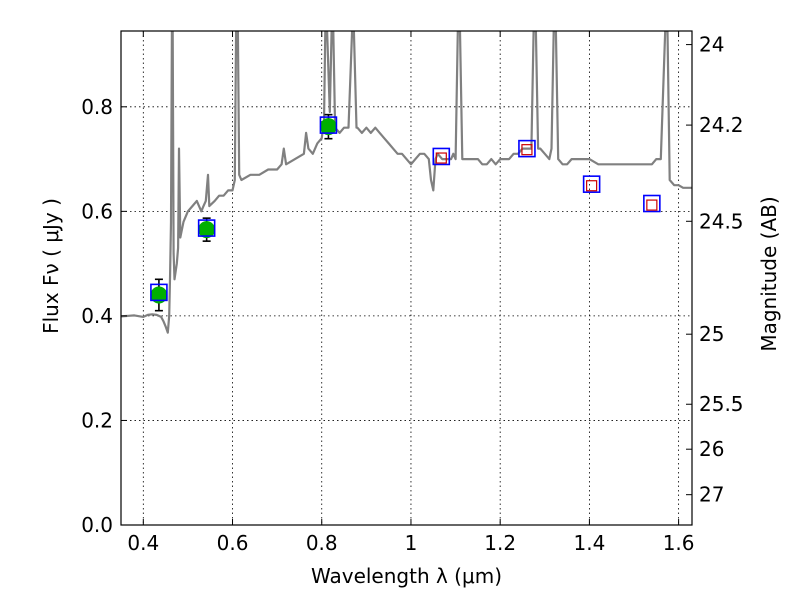  I want to click on right-tick-label: 27, so click(711, 495).